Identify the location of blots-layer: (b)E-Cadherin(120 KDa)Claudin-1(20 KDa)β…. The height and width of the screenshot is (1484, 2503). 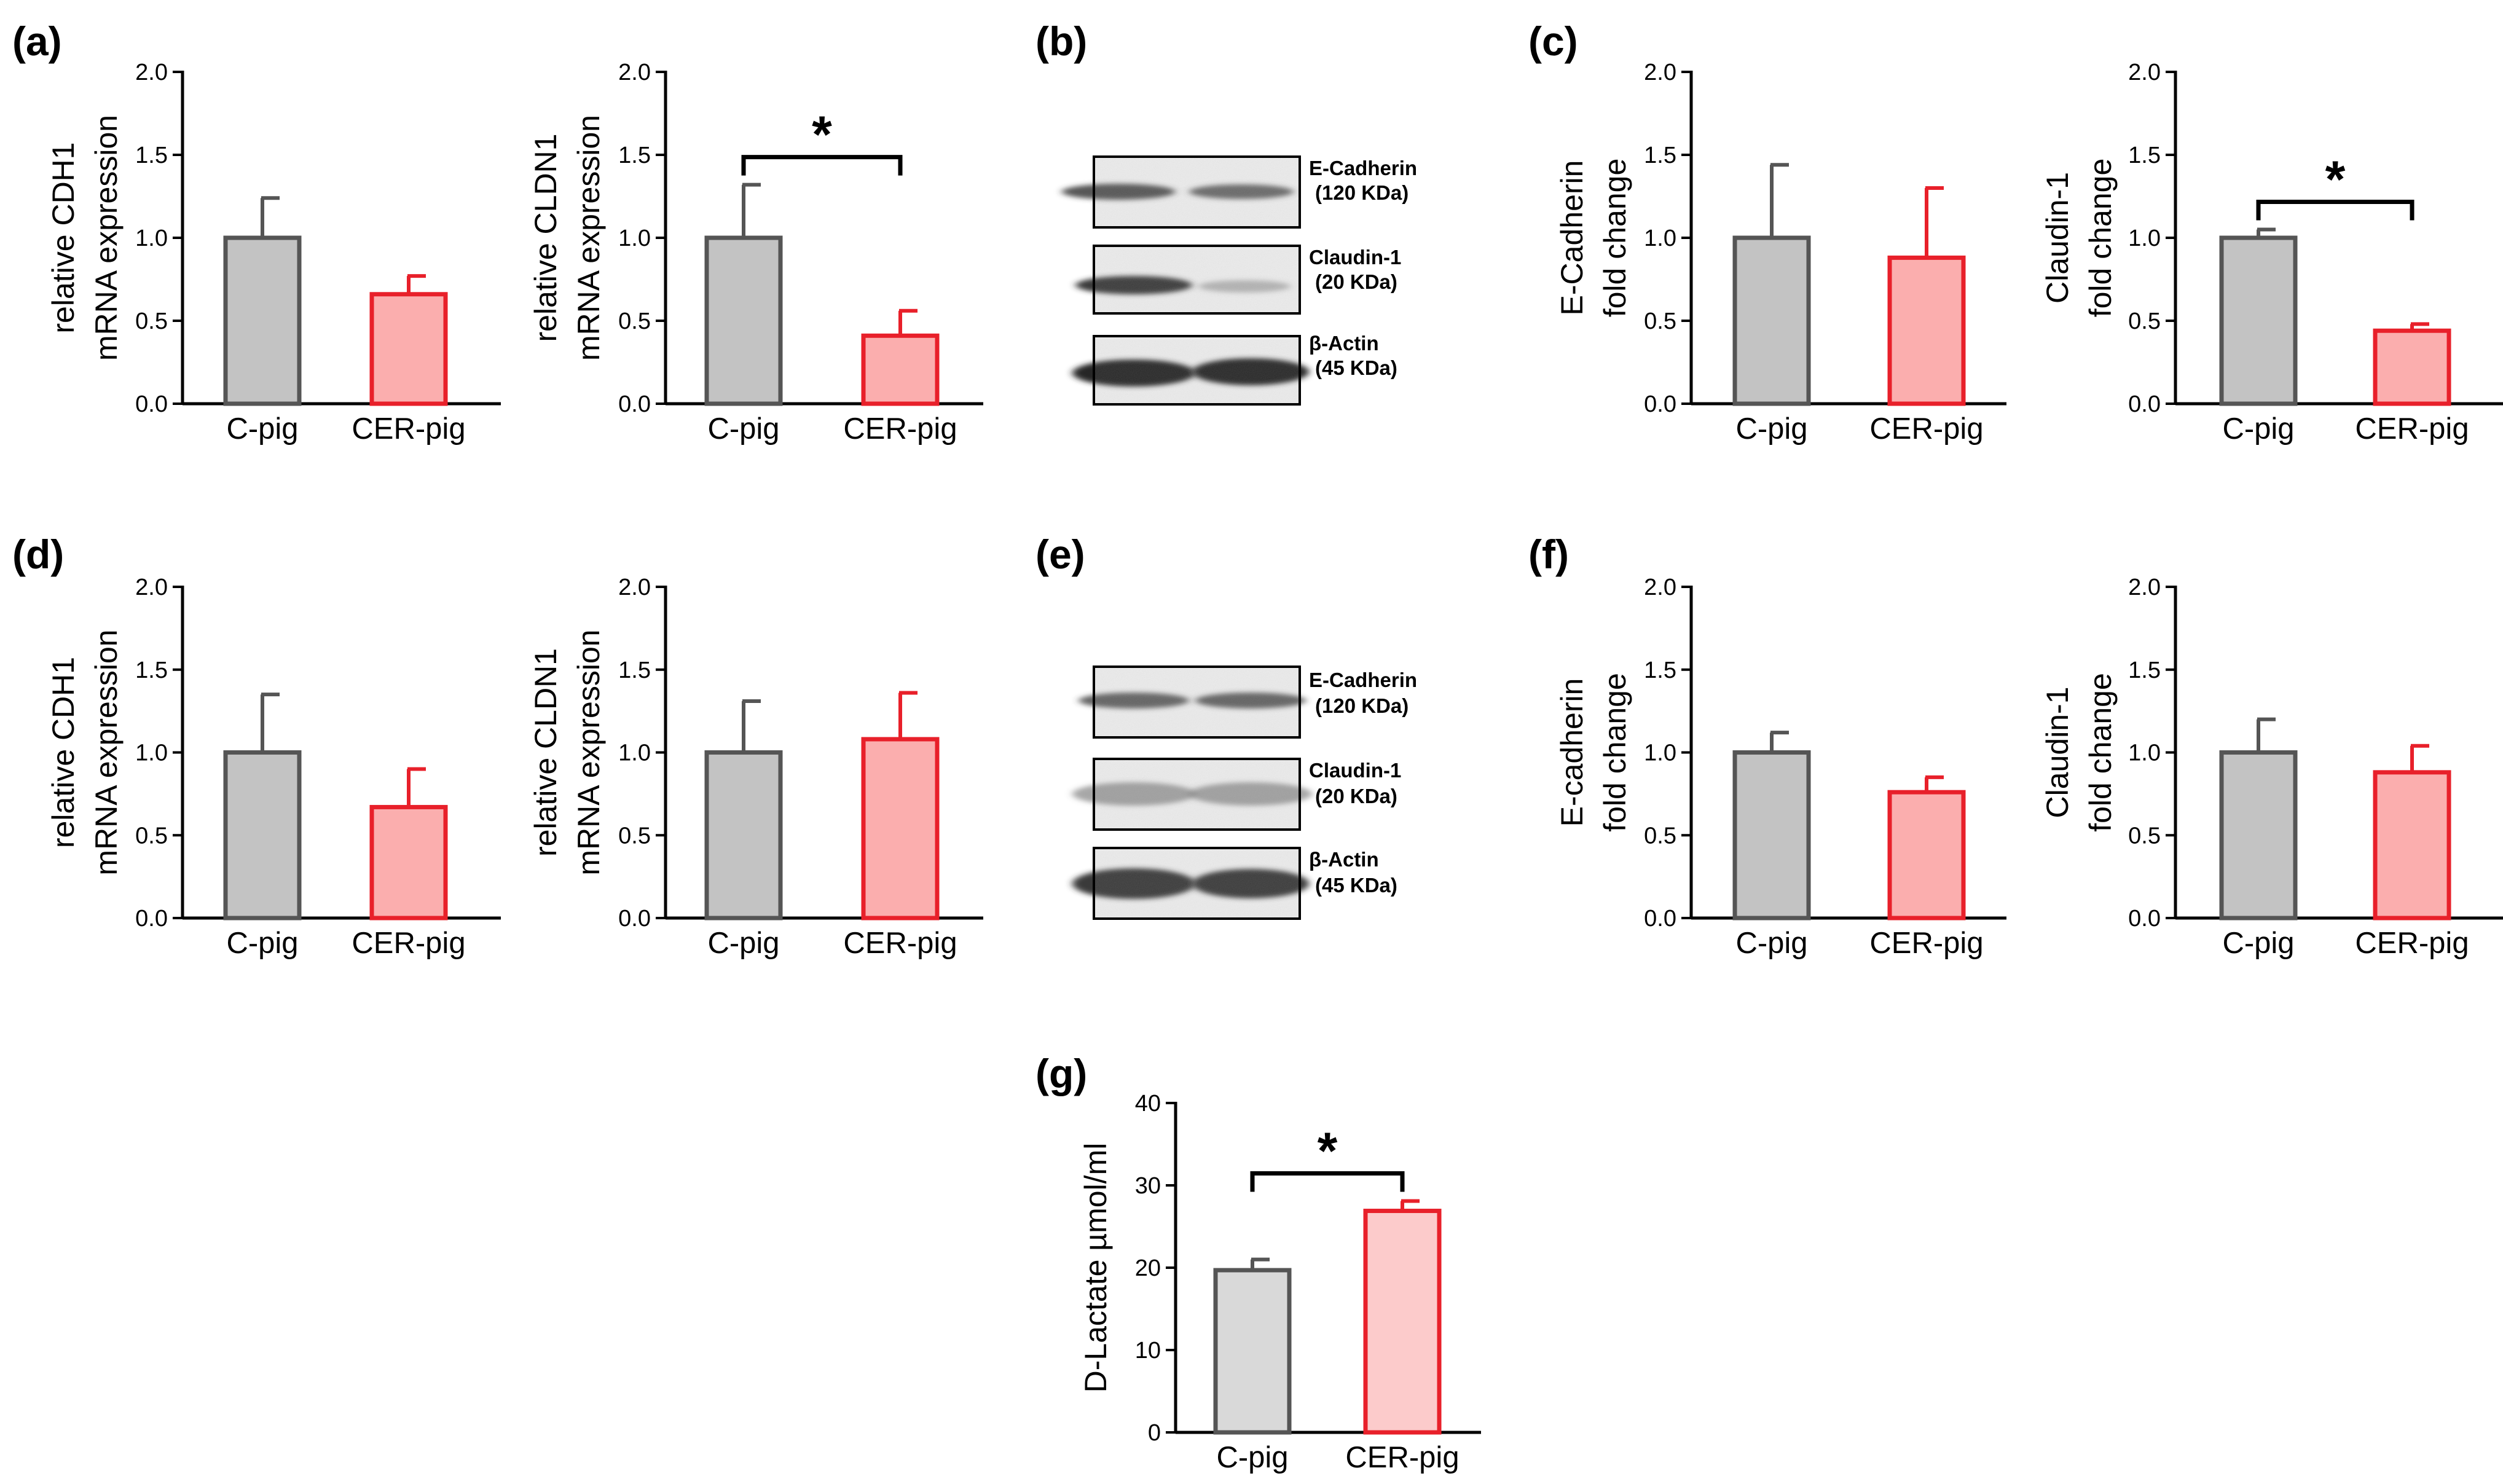
(1226, 469).